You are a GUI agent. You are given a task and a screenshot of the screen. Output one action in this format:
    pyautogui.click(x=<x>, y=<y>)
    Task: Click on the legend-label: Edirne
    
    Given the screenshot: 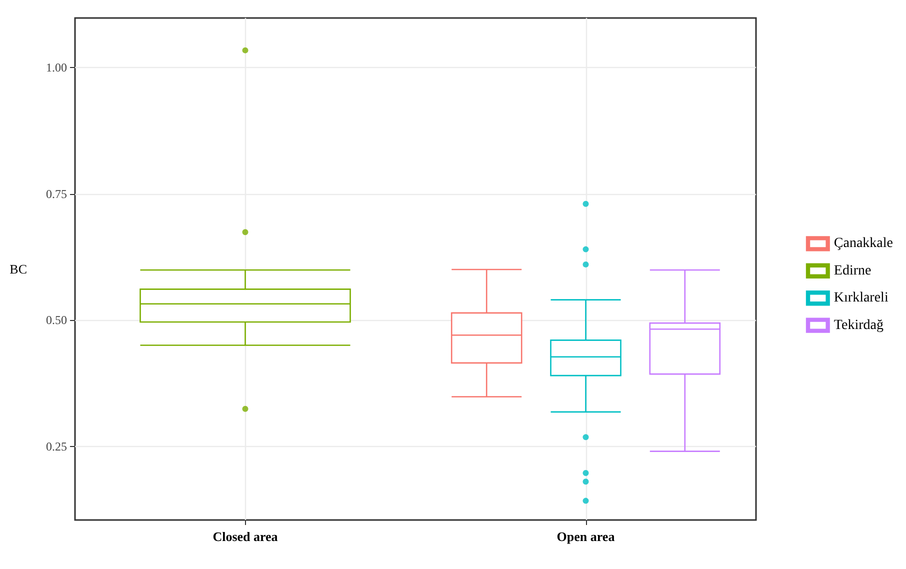 What is the action you would take?
    pyautogui.click(x=853, y=270)
    